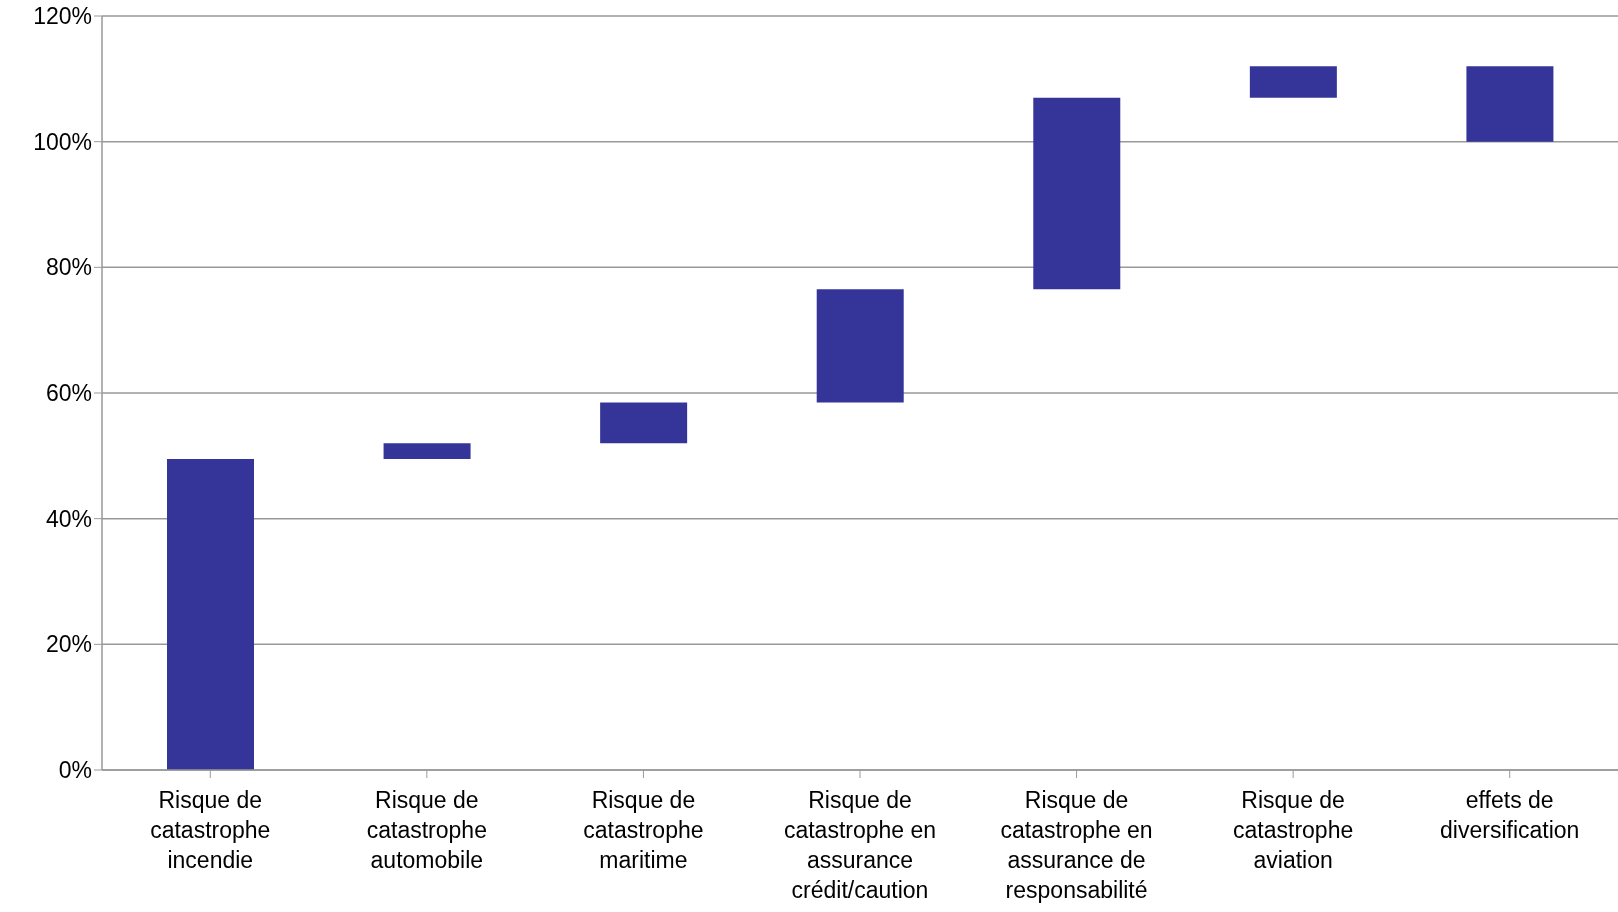  What do you see at coordinates (643, 830) in the screenshot?
I see `x-tick-label: Risque de catastrophe maritime` at bounding box center [643, 830].